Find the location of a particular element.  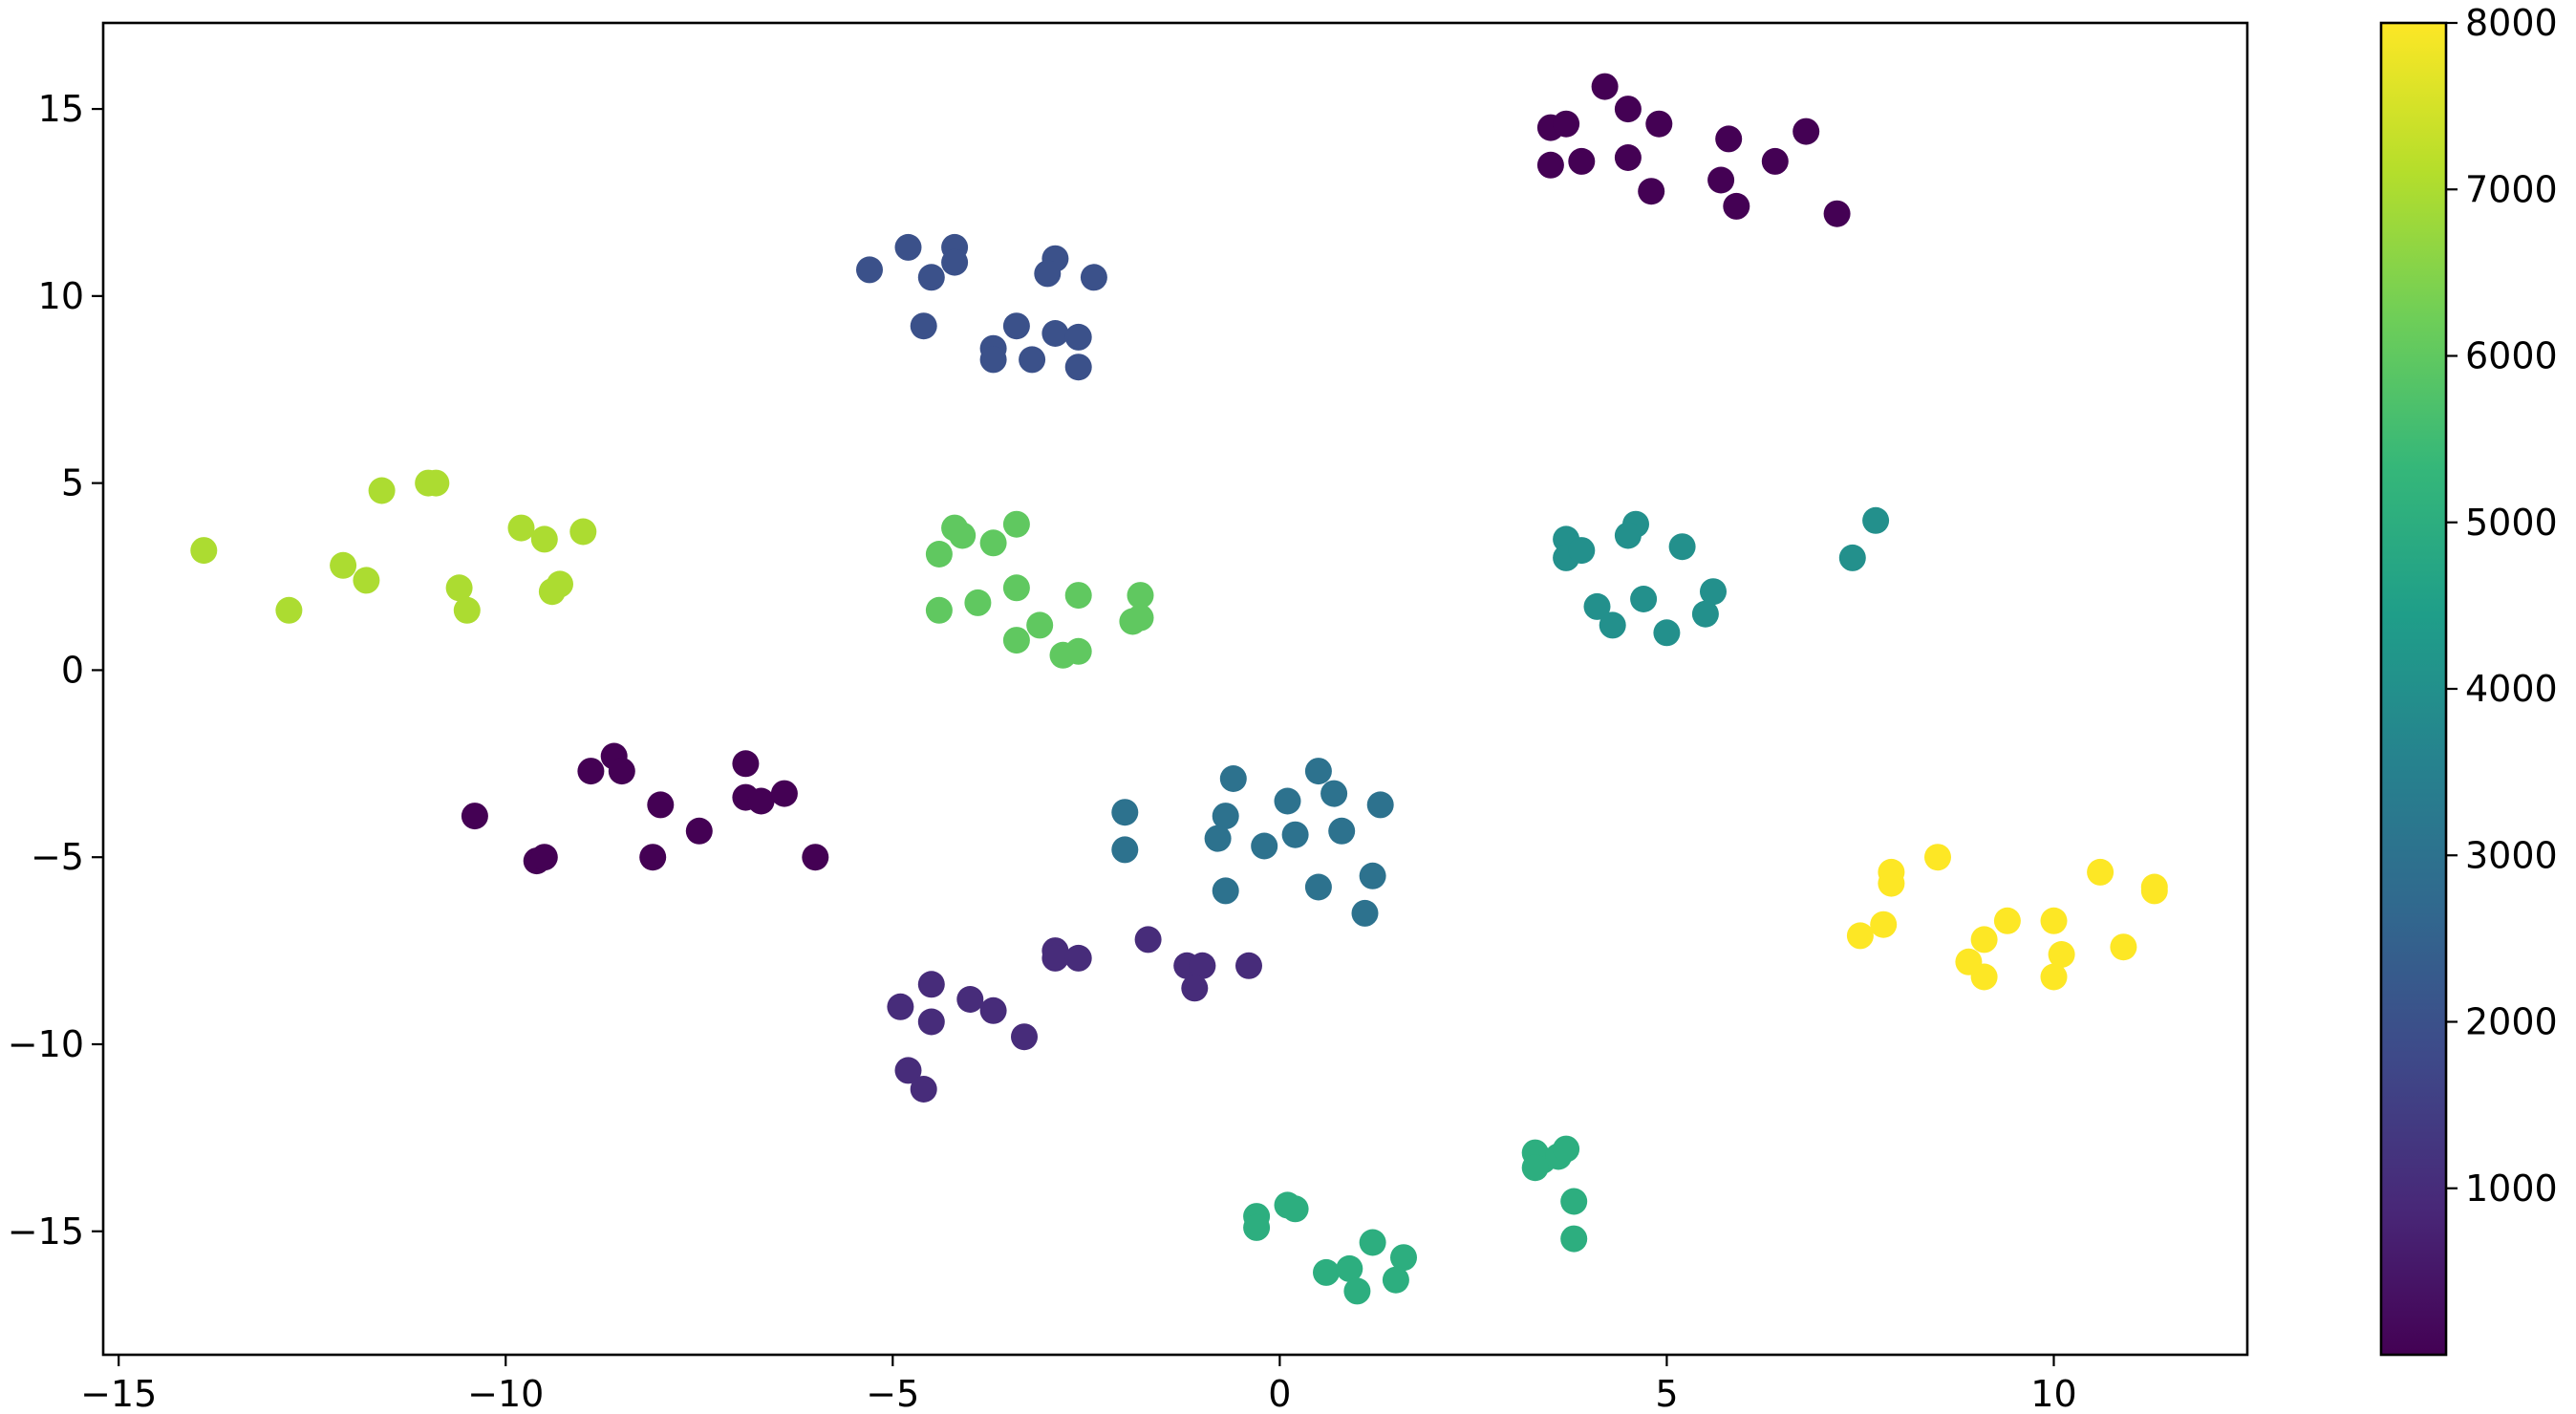

x-tick-label: −5 is located at coordinates (892, 1393).